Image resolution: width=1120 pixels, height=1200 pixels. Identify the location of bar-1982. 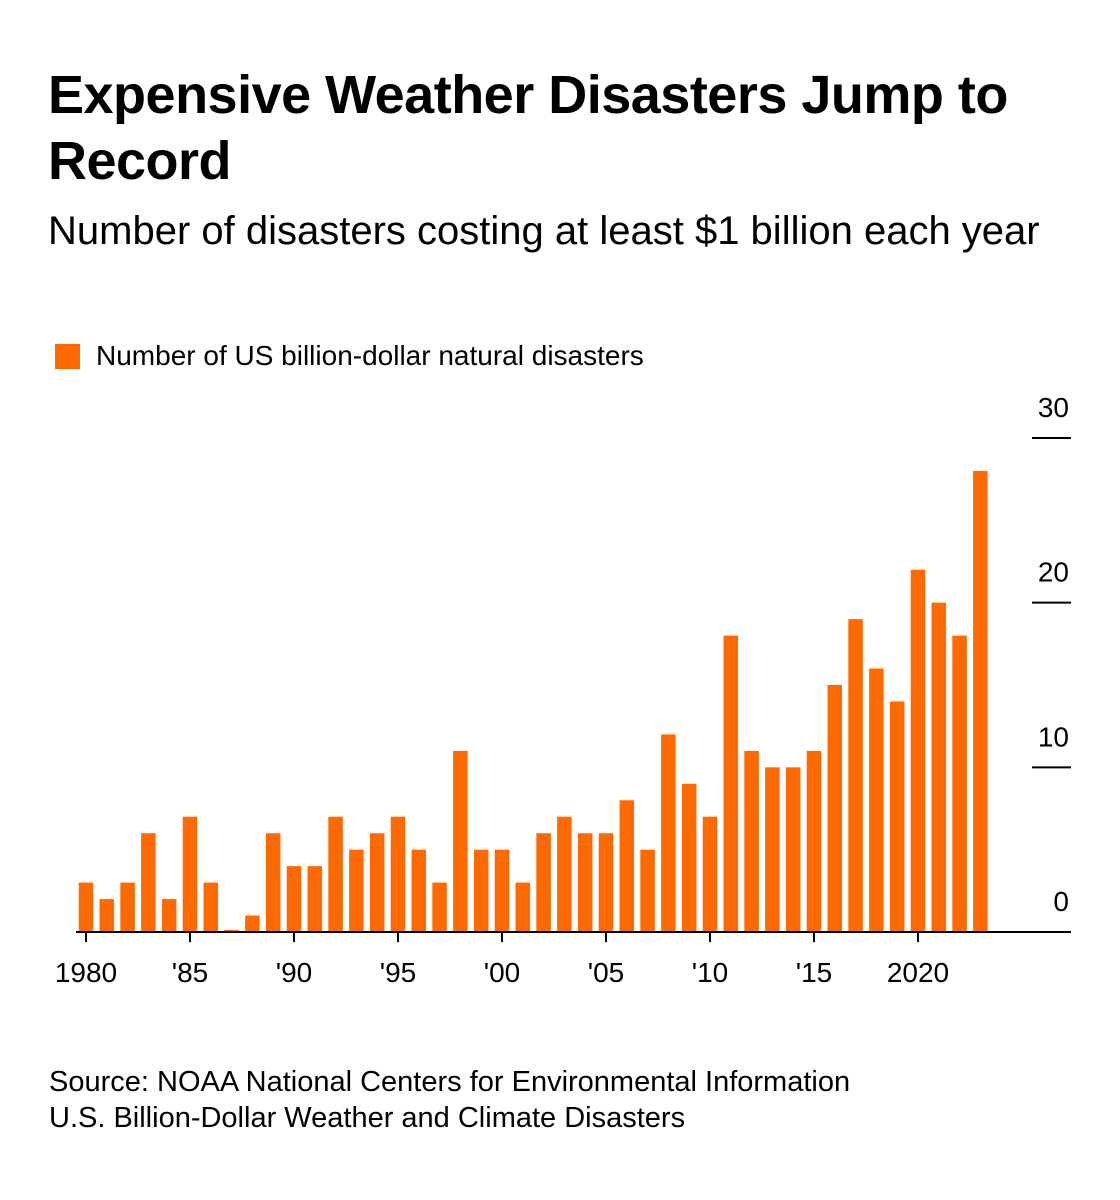
(127, 907).